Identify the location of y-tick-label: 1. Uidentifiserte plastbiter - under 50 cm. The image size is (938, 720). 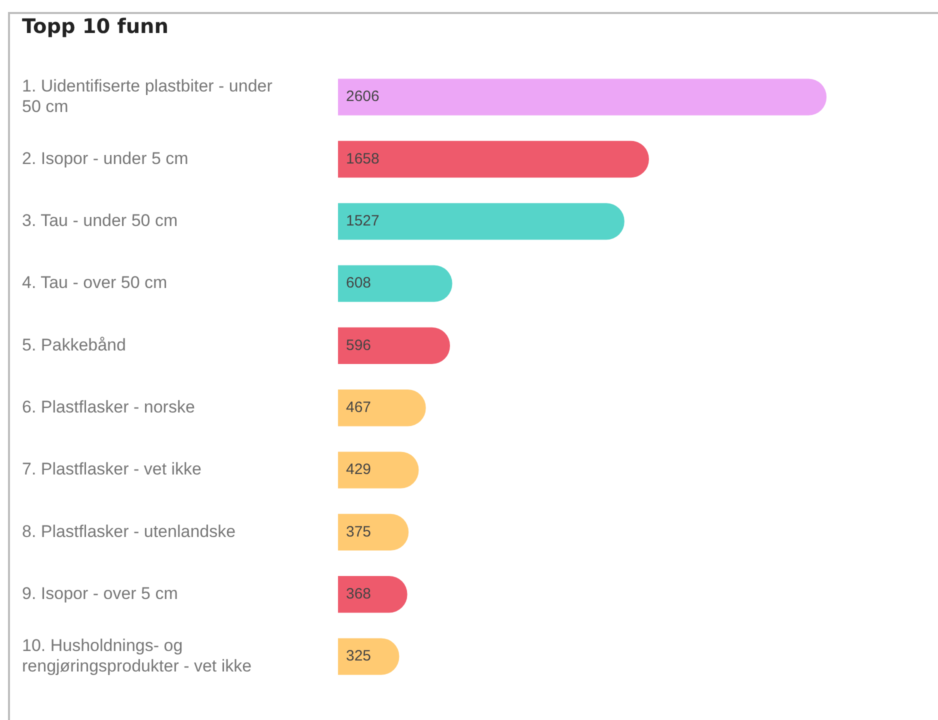
(147, 96).